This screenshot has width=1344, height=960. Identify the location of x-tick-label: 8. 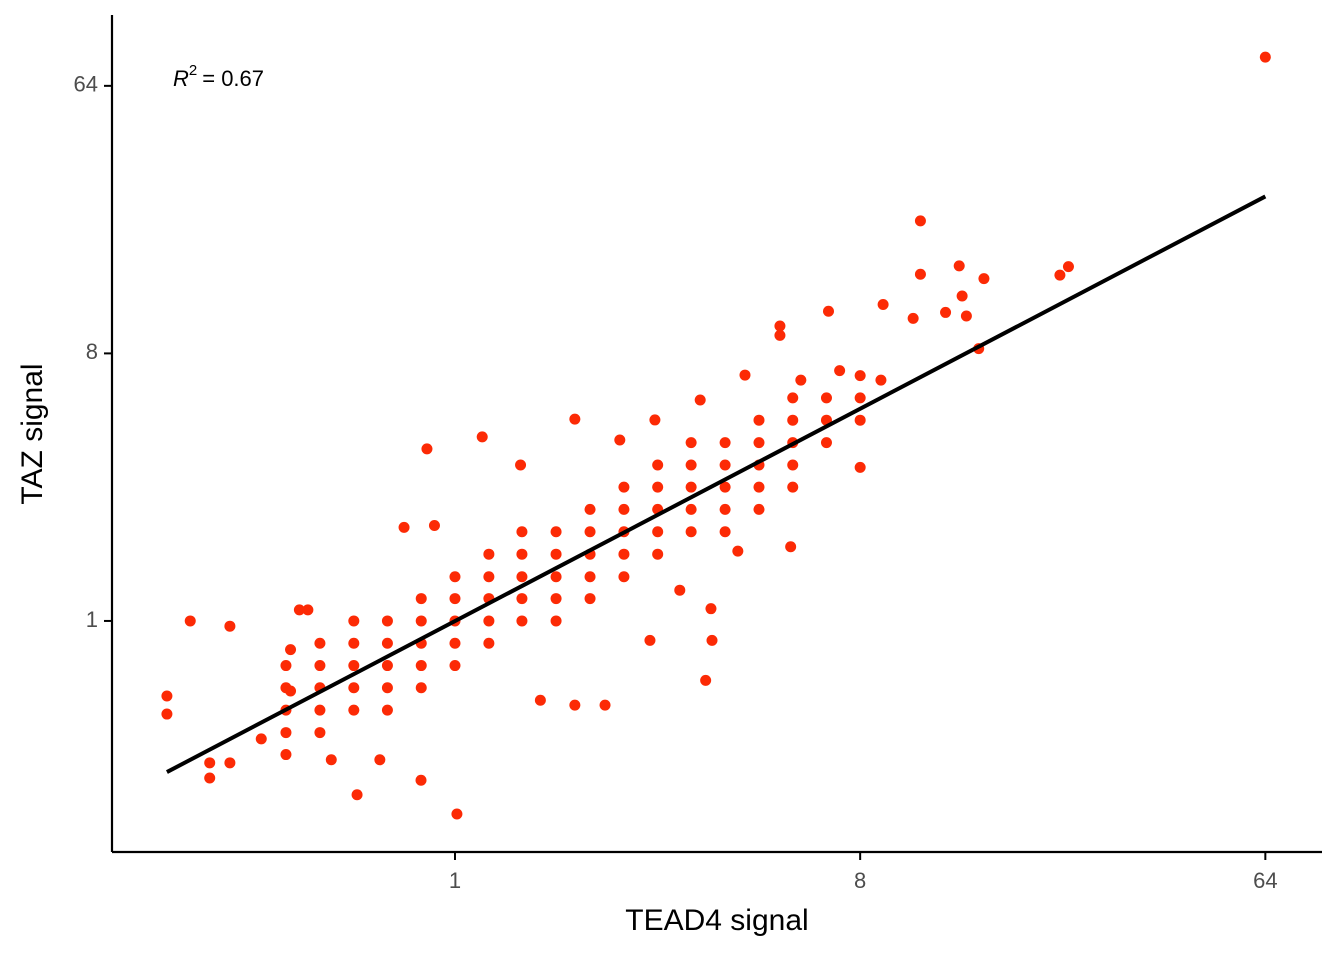
(860, 880).